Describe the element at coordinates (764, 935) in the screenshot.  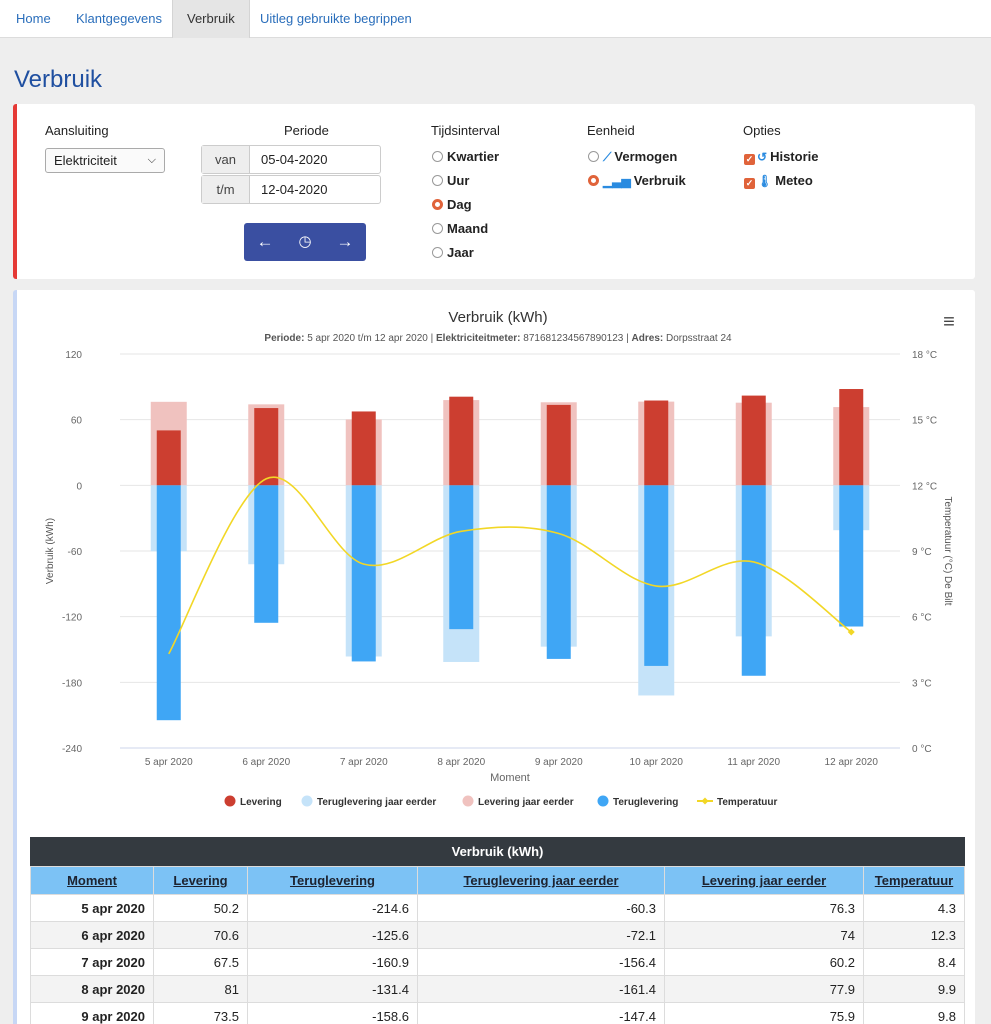
I see `table-cell: 74` at that location.